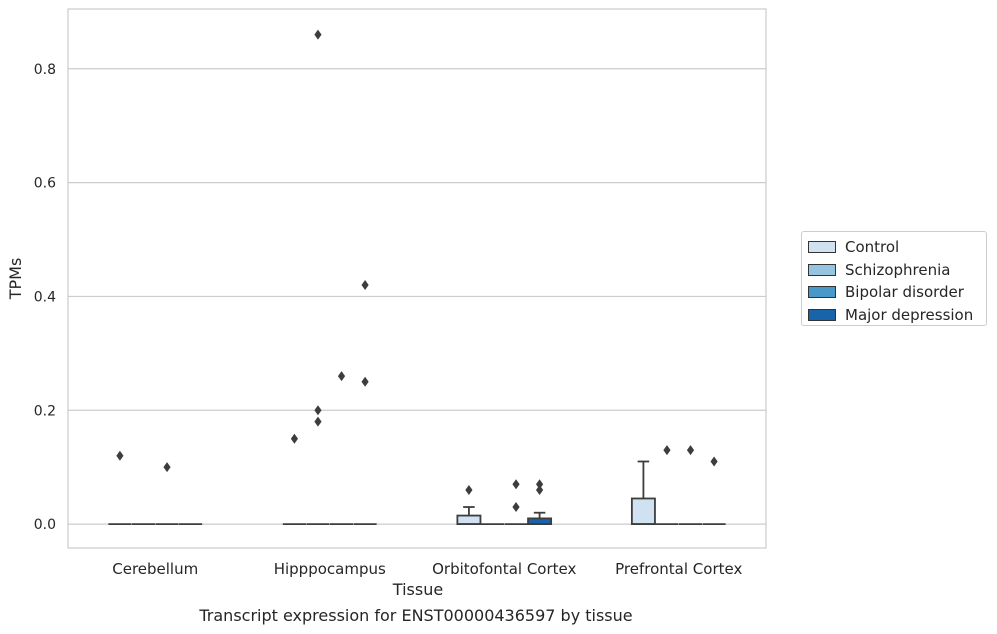  Describe the element at coordinates (872, 247) in the screenshot. I see `legend-label-control: Control` at that location.